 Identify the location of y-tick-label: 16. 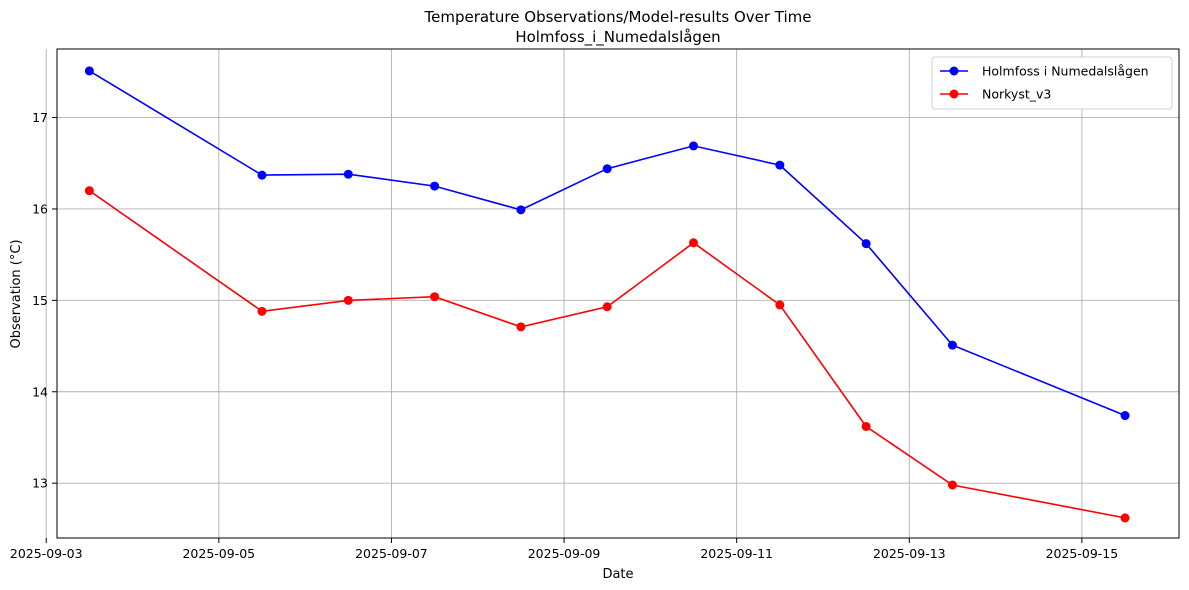
(40, 208).